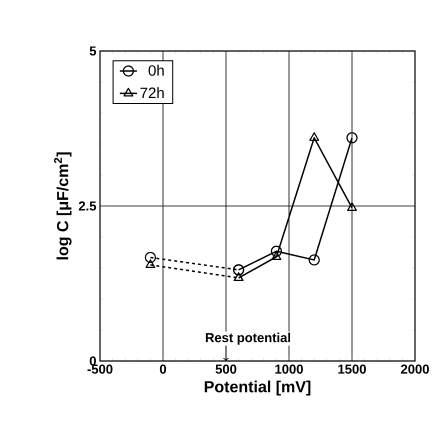 This screenshot has width=436, height=429. What do you see at coordinates (99, 369) in the screenshot?
I see `x-tick-label: -500` at bounding box center [99, 369].